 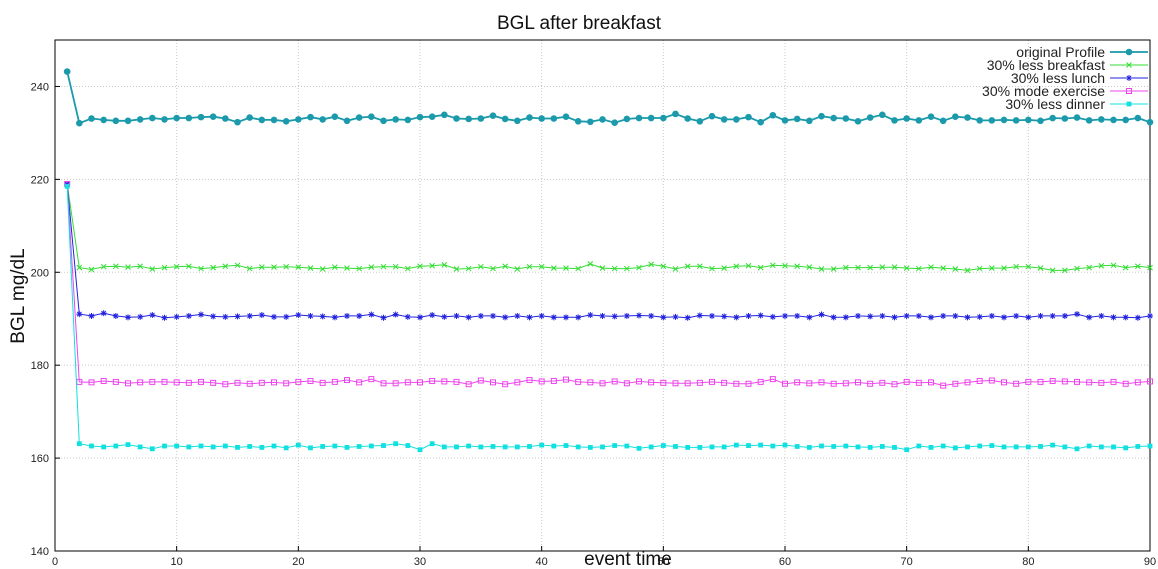 What do you see at coordinates (608, 227) in the screenshot?
I see `series-line` at bounding box center [608, 227].